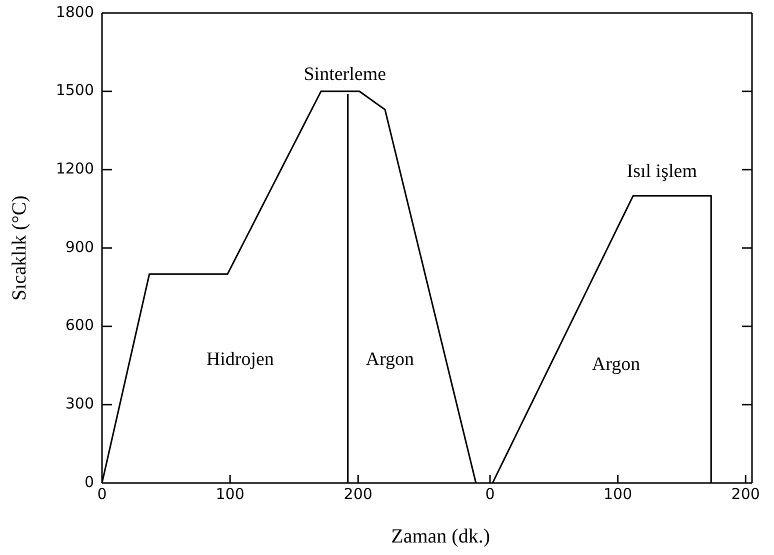 The image size is (774, 555). Describe the element at coordinates (75, 90) in the screenshot. I see `y-tick-label: 1500` at that location.